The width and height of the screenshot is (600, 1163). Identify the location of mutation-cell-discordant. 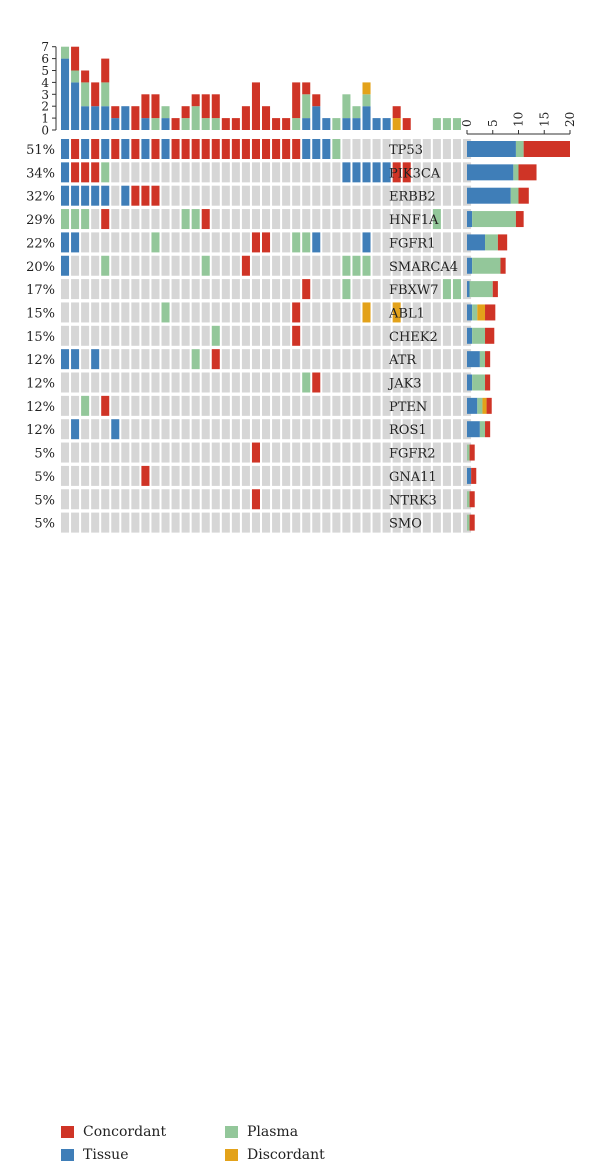
(366, 312).